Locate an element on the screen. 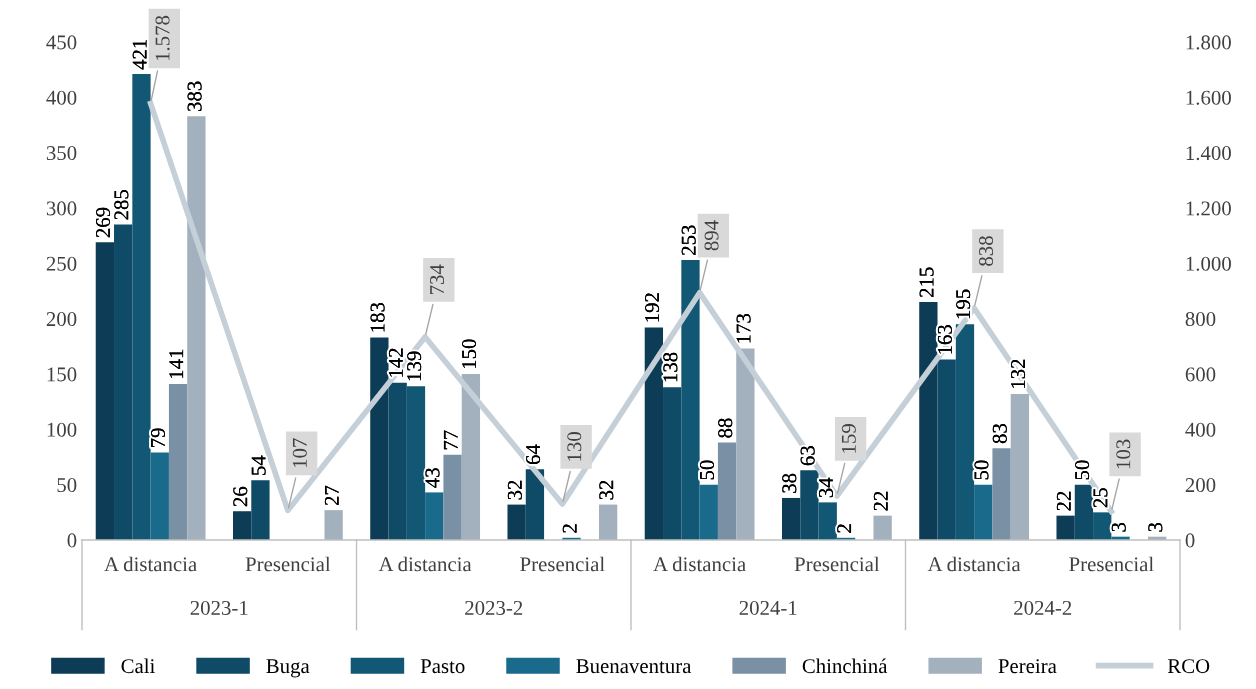  y-tick-label: 0 is located at coordinates (72, 540).